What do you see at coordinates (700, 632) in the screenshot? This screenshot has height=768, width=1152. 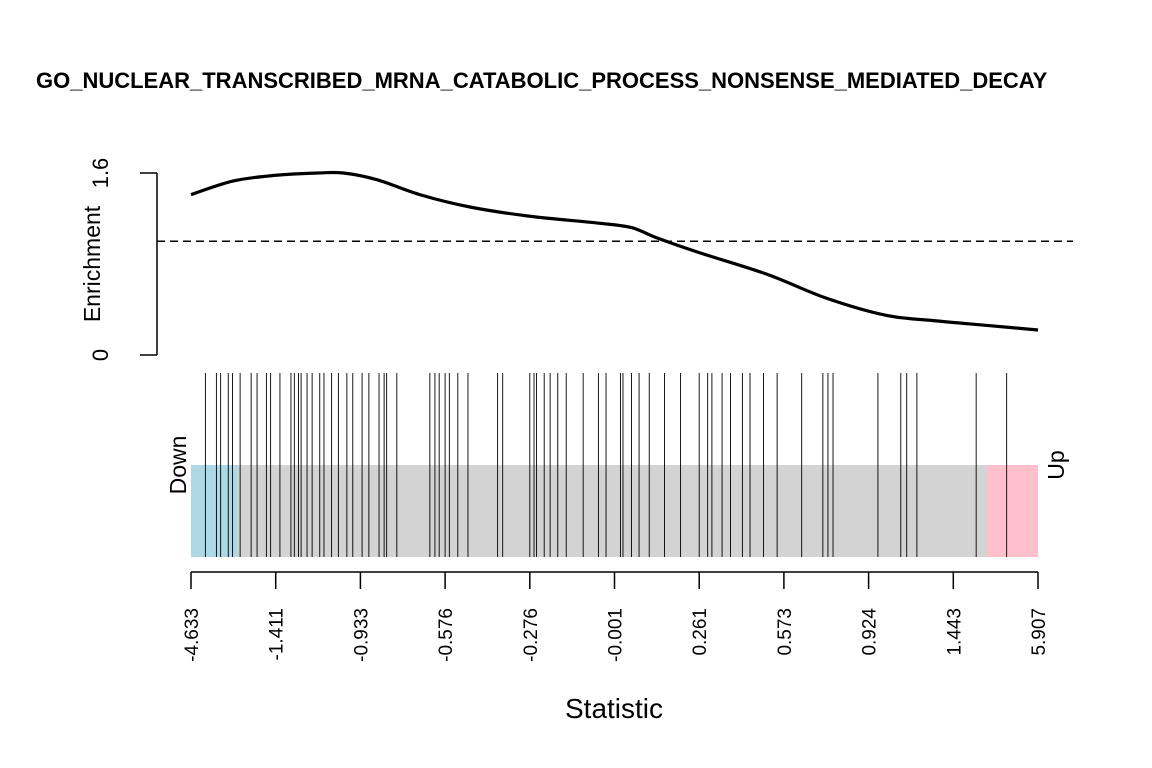 I see `x-tick-label: 0.261` at bounding box center [700, 632].